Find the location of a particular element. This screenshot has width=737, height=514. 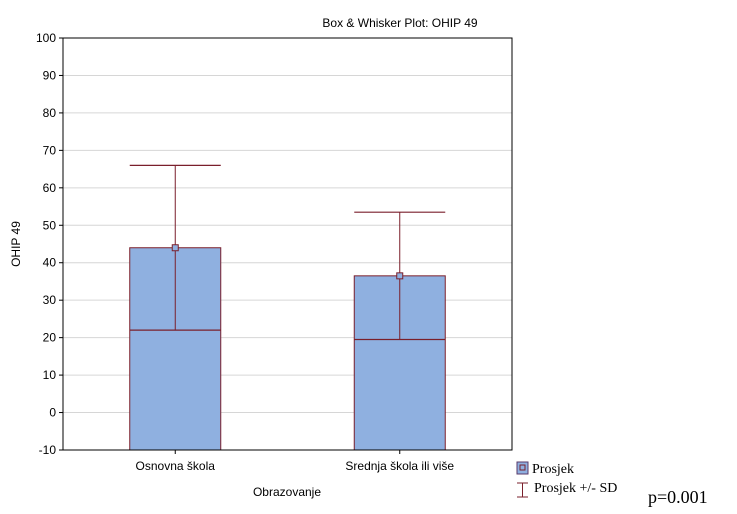

y-tick-label: 10 is located at coordinates (50, 375).